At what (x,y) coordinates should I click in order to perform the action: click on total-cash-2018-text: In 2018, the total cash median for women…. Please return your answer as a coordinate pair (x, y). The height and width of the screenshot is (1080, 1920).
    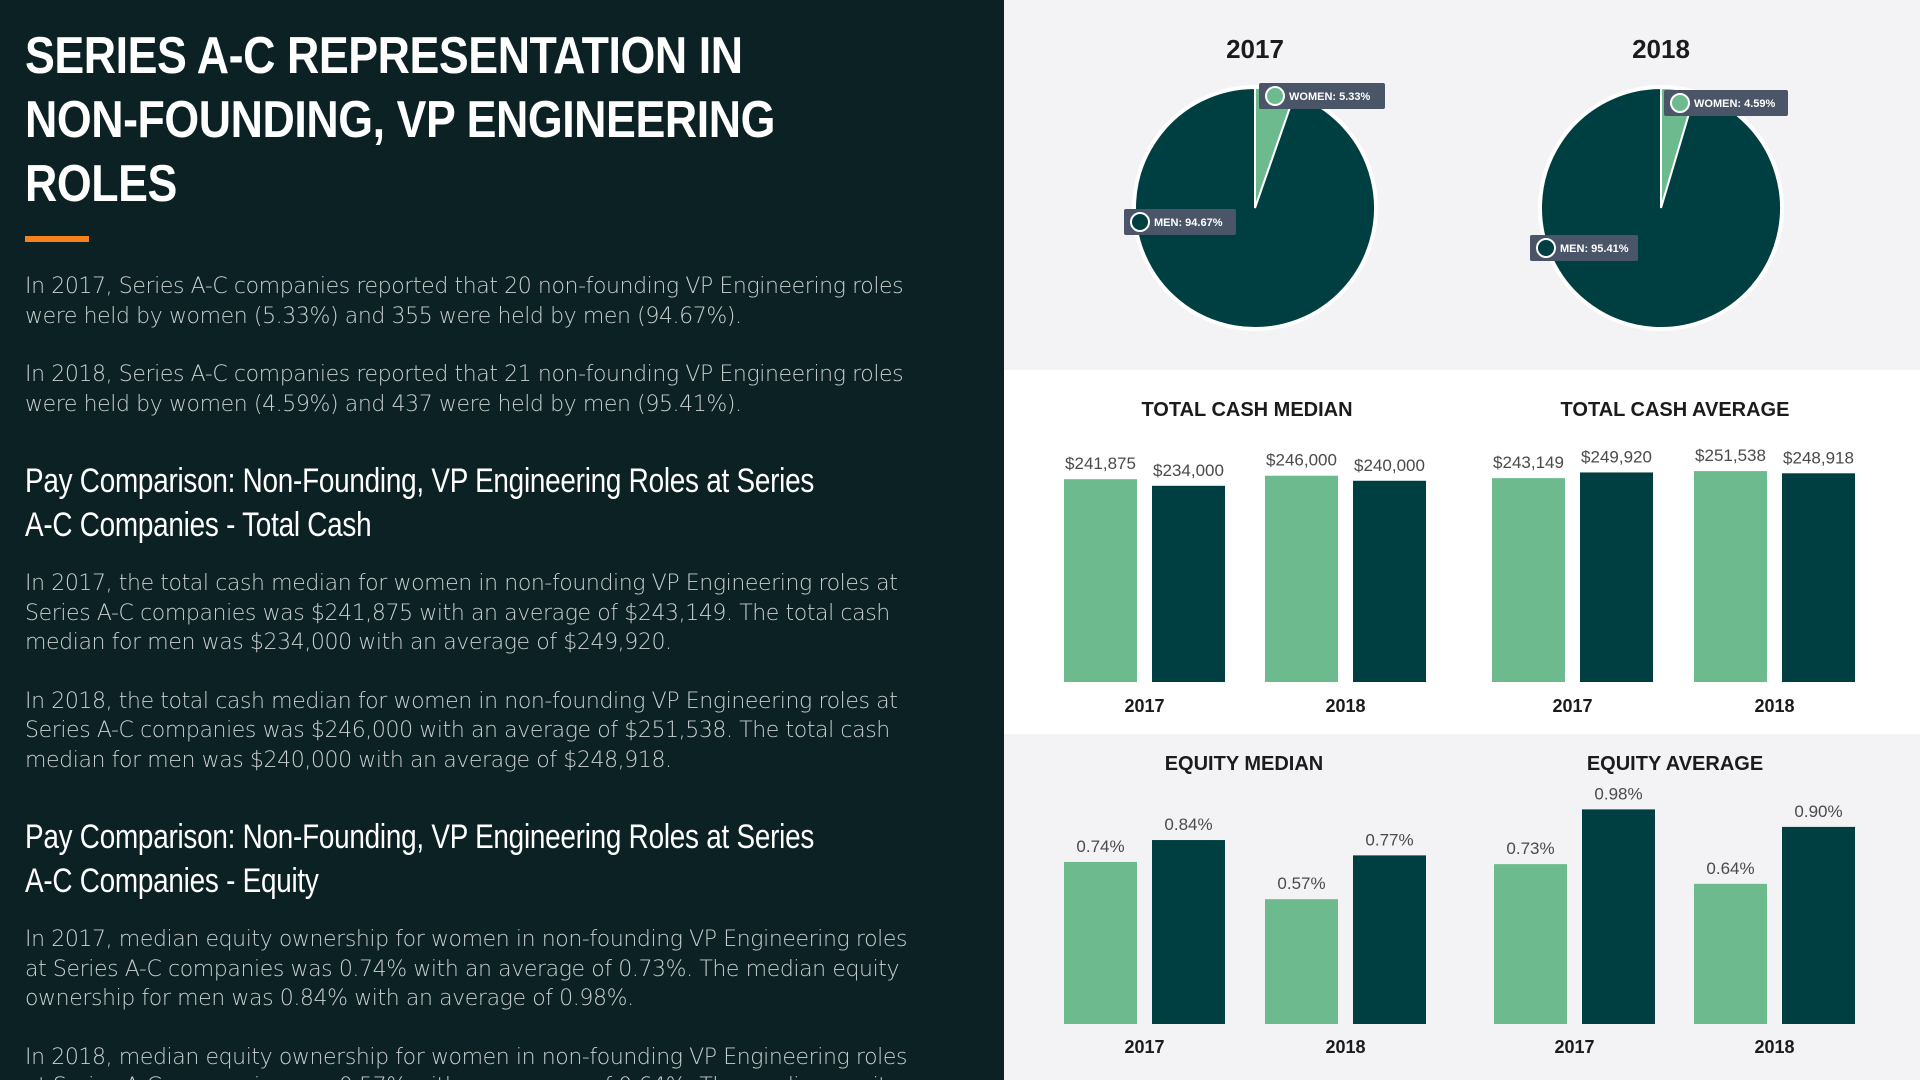
    Looking at the image, I should click on (461, 730).